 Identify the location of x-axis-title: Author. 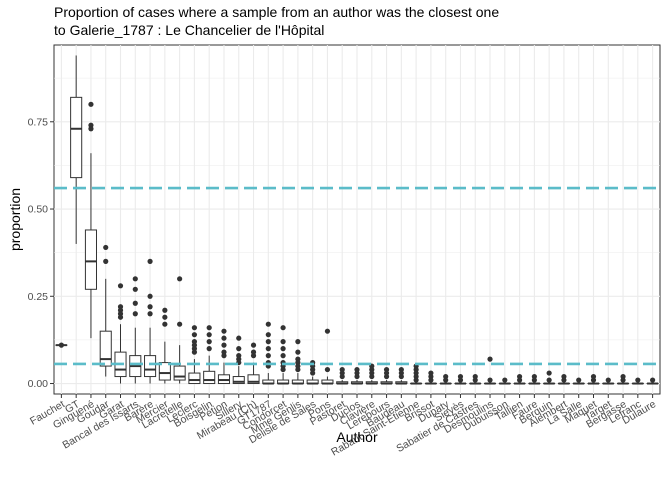
(357, 437).